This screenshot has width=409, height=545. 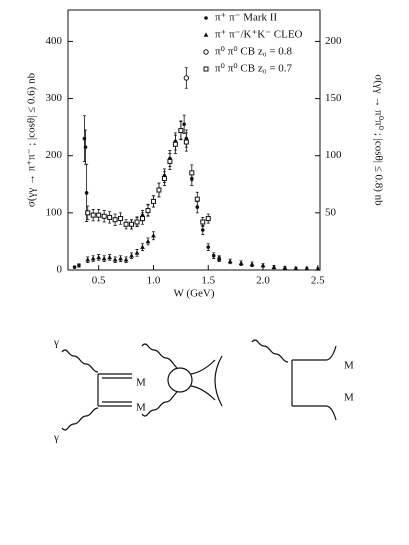 What do you see at coordinates (154, 281) in the screenshot?
I see `x-tick-label: 1.0` at bounding box center [154, 281].